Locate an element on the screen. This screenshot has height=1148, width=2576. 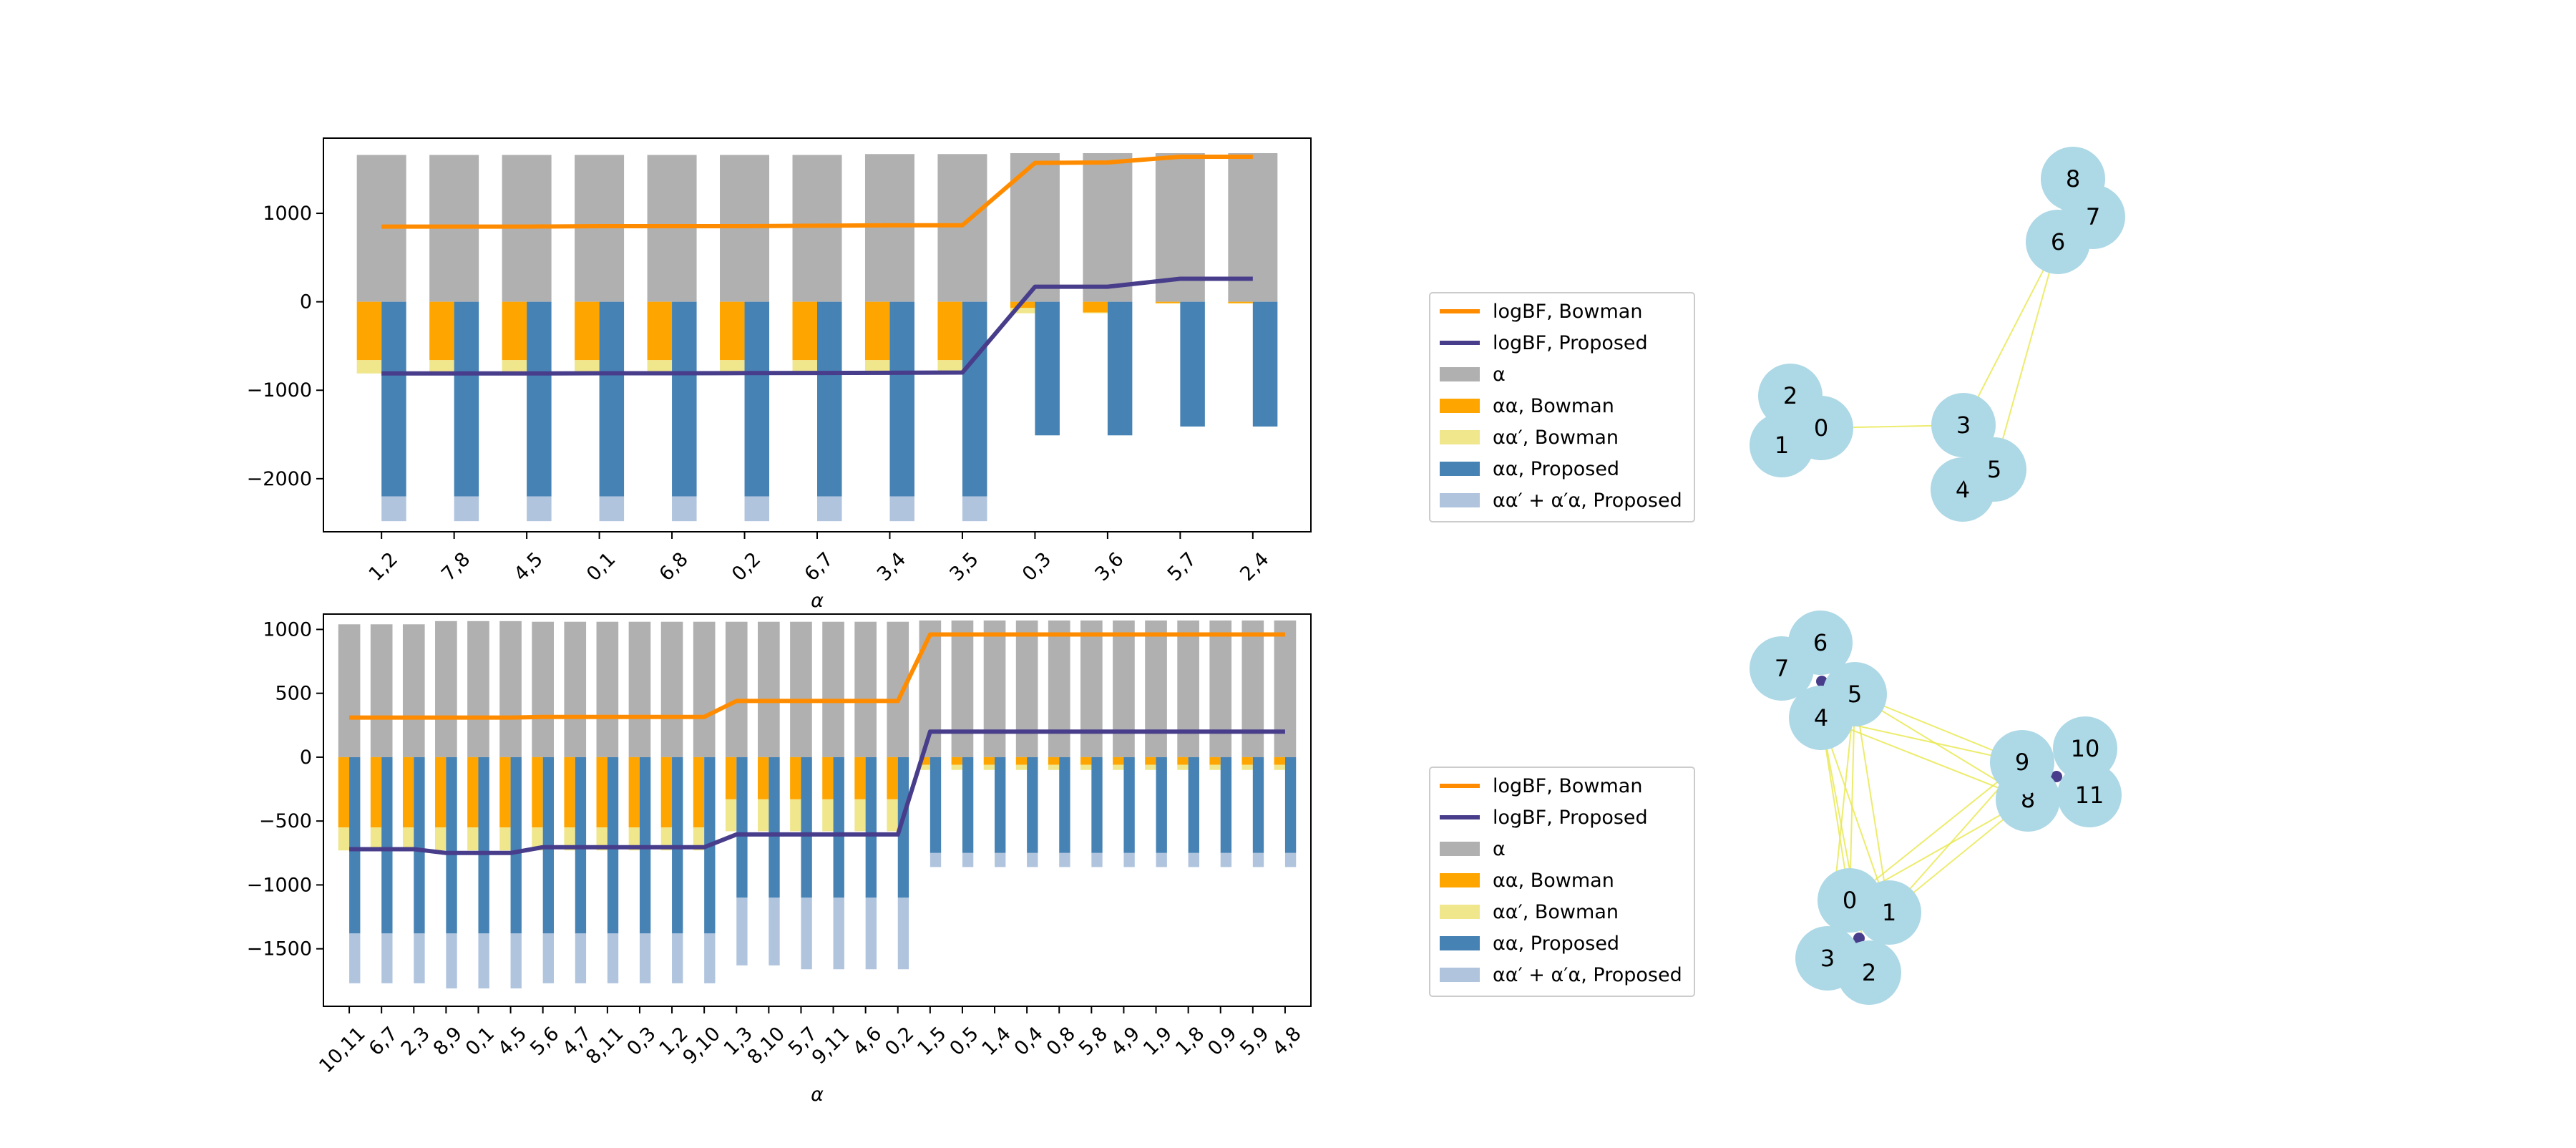
graph-node-label: 1 is located at coordinates (1782, 446).